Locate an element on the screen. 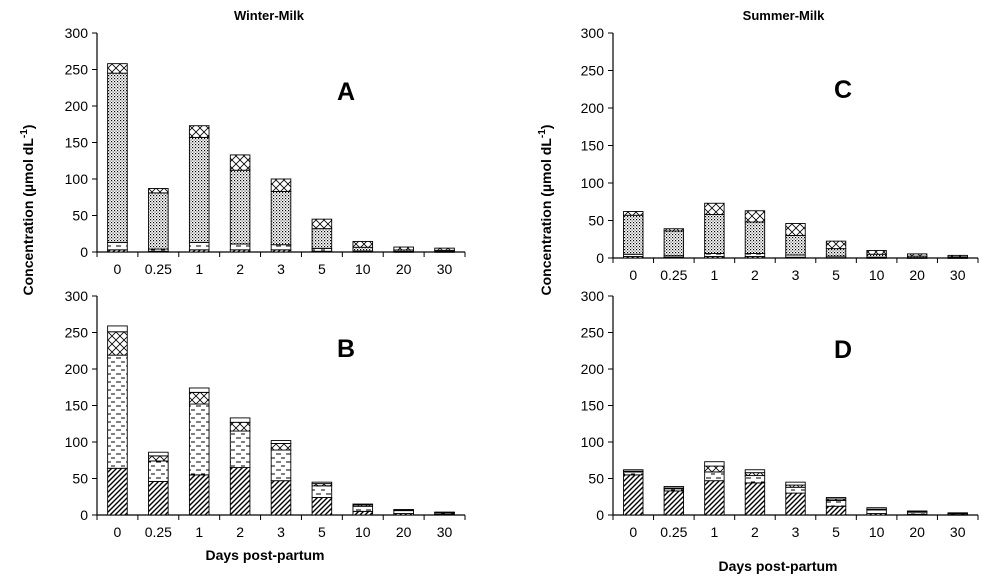 The image size is (982, 579). y-axis-label-left: Concentration (µmol dL-1) is located at coordinates (27, 210).